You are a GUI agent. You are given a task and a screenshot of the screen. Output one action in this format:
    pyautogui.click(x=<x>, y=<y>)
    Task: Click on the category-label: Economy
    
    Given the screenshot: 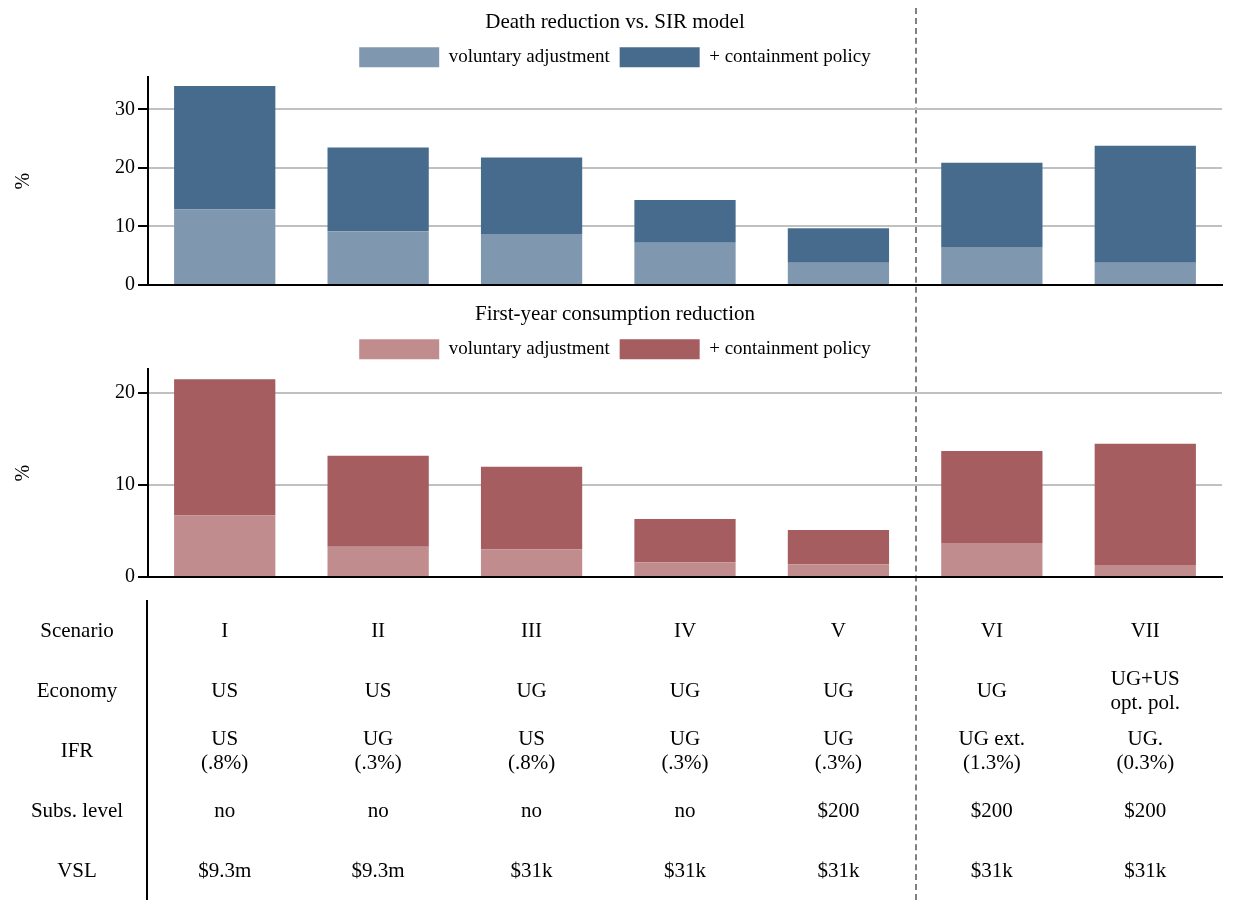 What is the action you would take?
    pyautogui.click(x=77, y=690)
    